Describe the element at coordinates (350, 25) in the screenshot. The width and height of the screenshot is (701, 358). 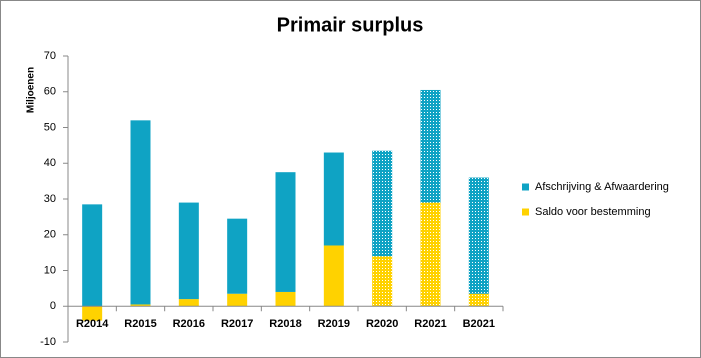
I see `chart-title: Primair surplus` at that location.